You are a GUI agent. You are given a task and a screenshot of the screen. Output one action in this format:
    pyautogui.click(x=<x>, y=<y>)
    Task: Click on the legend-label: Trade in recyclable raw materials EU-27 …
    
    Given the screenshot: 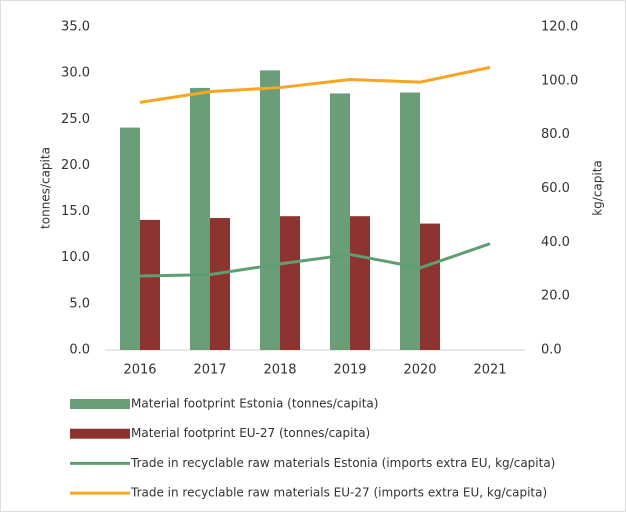 What is the action you would take?
    pyautogui.click(x=338, y=493)
    